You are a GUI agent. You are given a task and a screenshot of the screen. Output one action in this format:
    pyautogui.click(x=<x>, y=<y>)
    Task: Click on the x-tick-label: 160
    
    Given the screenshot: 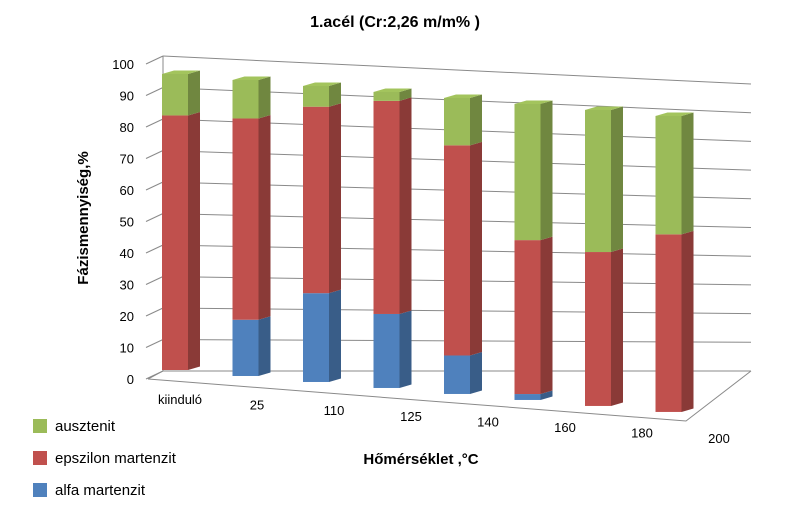 What is the action you would take?
    pyautogui.click(x=565, y=427)
    